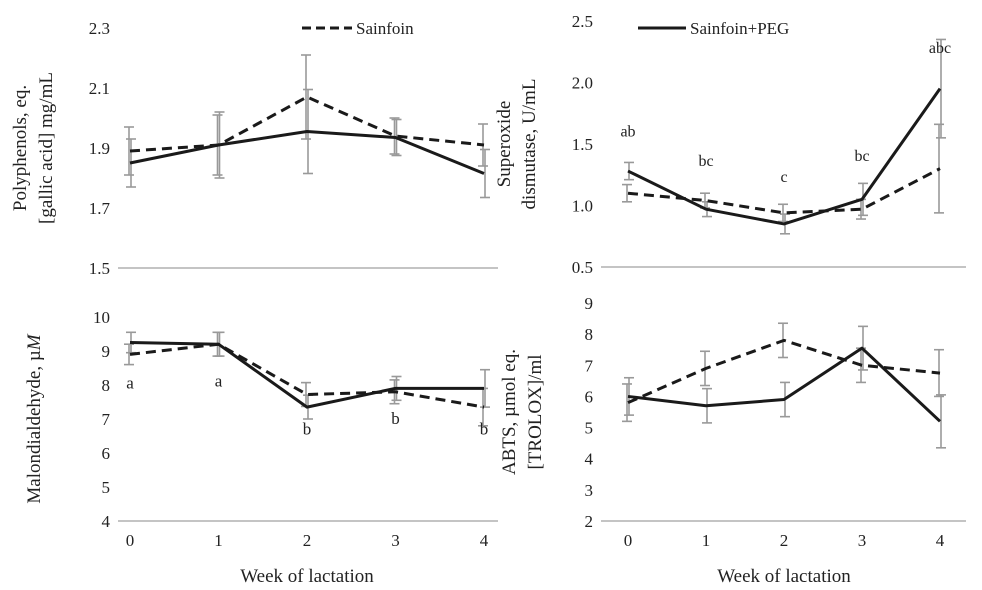 This screenshot has width=982, height=590. I want to click on significance-letter: c, so click(783, 177).